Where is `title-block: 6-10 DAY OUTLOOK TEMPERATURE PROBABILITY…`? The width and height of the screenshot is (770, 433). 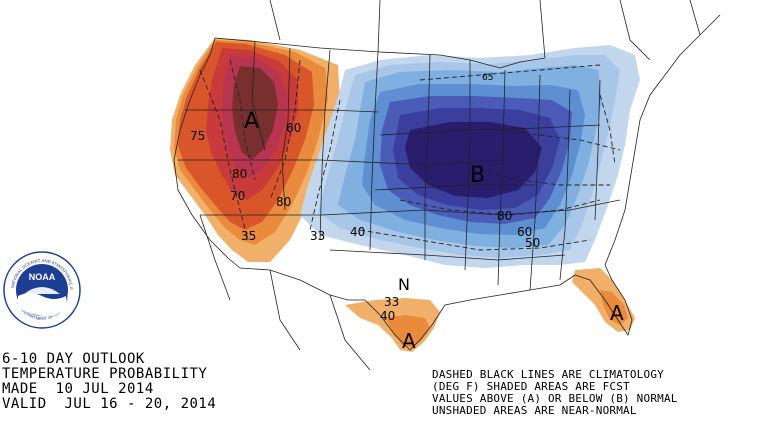 title-block: 6-10 DAY OUTLOOK TEMPERATURE PROBABILITY… is located at coordinates (109, 382).